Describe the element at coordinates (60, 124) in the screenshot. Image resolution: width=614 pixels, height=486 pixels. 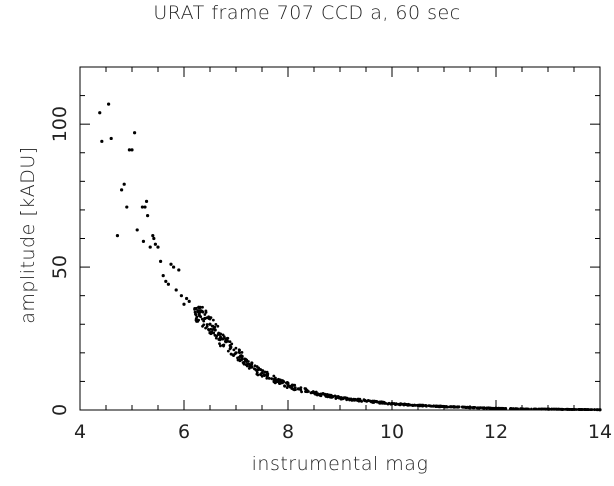
I see `y-tick-label: 100` at that location.